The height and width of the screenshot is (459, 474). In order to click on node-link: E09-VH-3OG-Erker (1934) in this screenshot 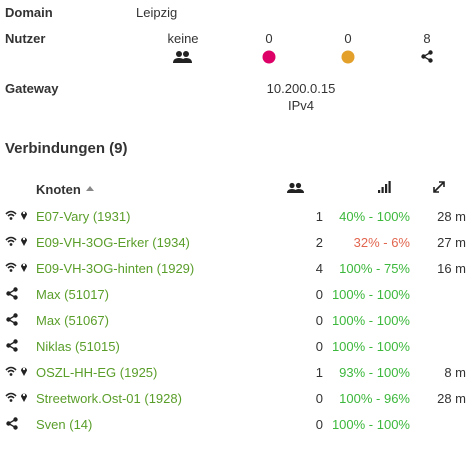, I will do `click(113, 242)`.